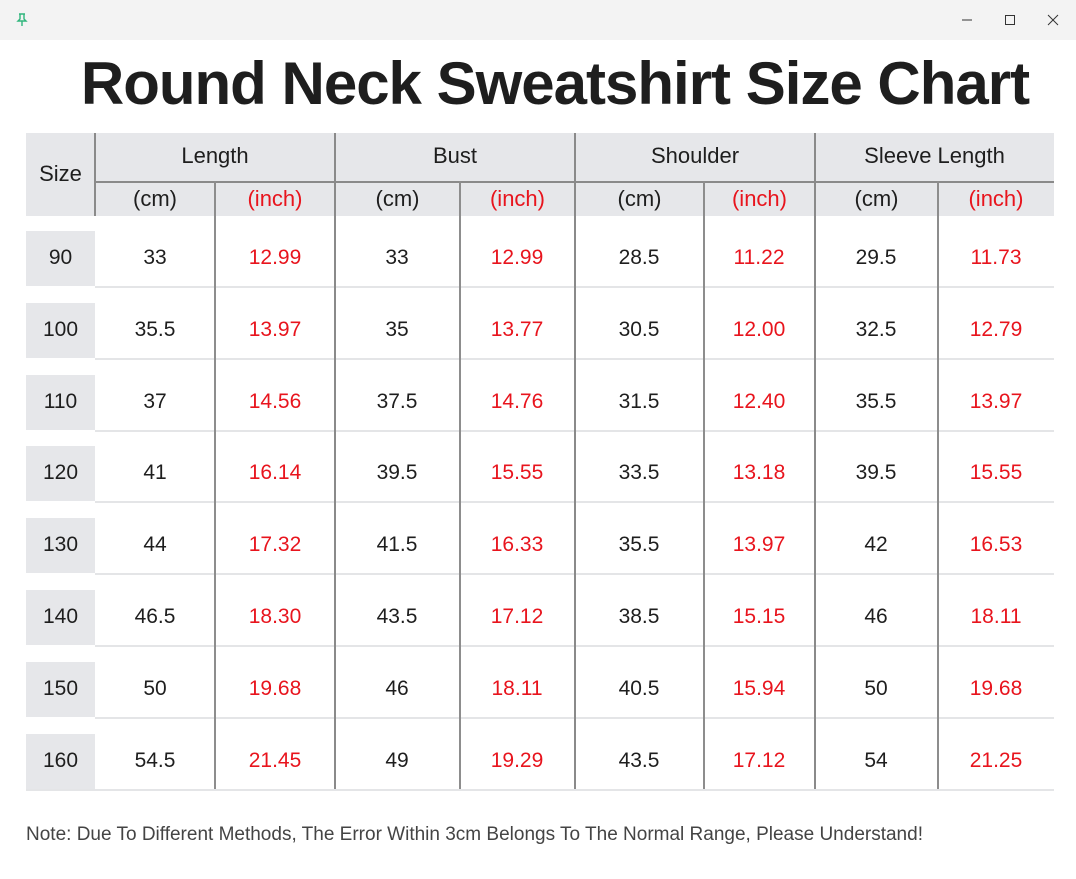  I want to click on cm-value-cell: 46.5, so click(155, 616).